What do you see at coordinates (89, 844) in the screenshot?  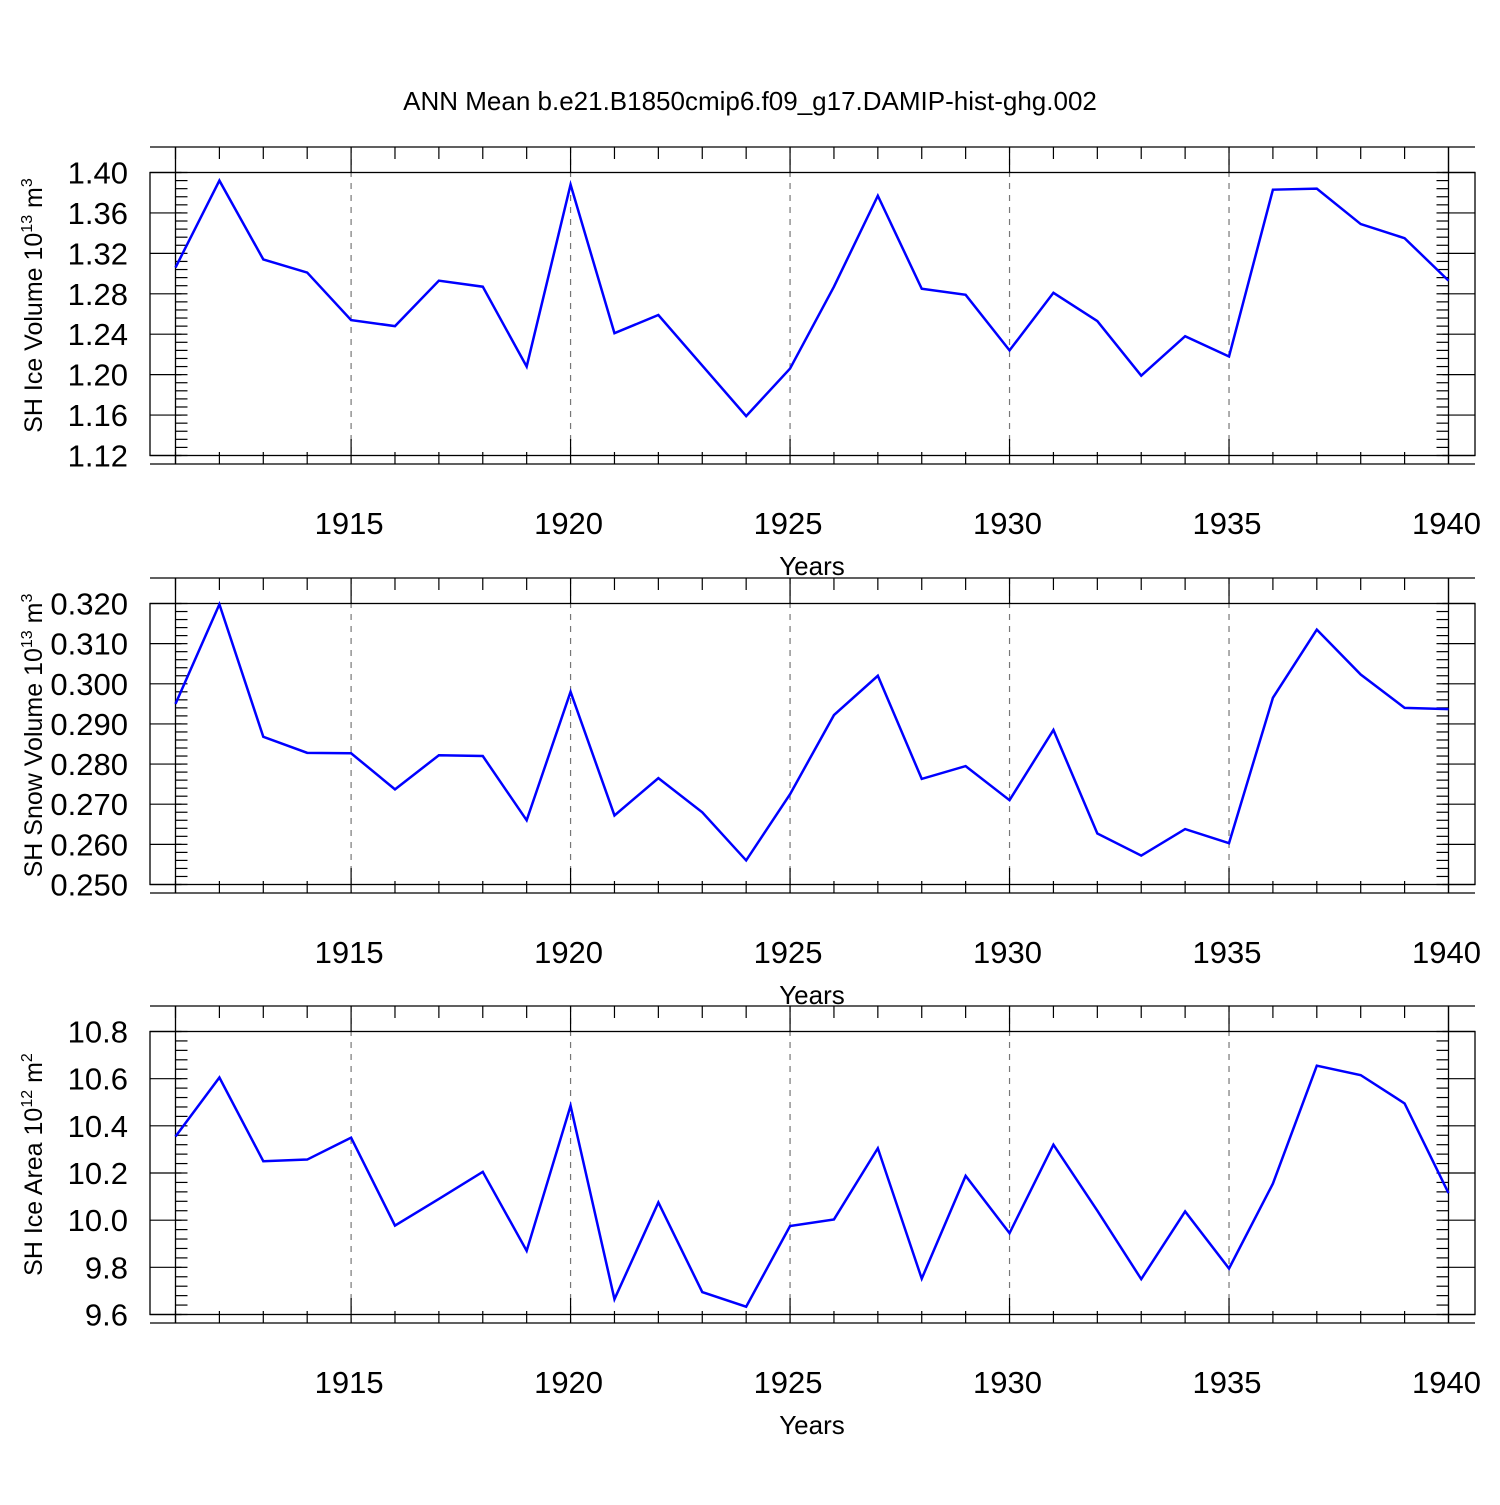 I see `y-tick-label: 0.260` at bounding box center [89, 844].